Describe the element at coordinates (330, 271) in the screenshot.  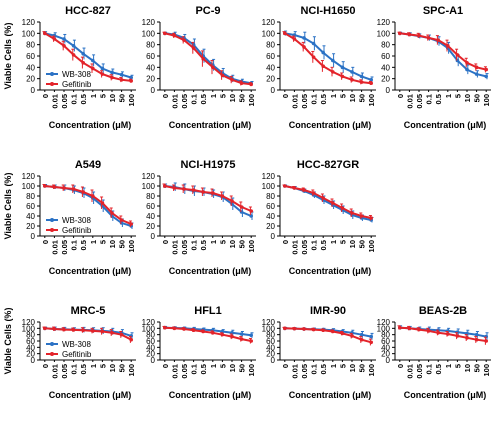
I see `x-axis-label: Concentration (μM)` at that location.